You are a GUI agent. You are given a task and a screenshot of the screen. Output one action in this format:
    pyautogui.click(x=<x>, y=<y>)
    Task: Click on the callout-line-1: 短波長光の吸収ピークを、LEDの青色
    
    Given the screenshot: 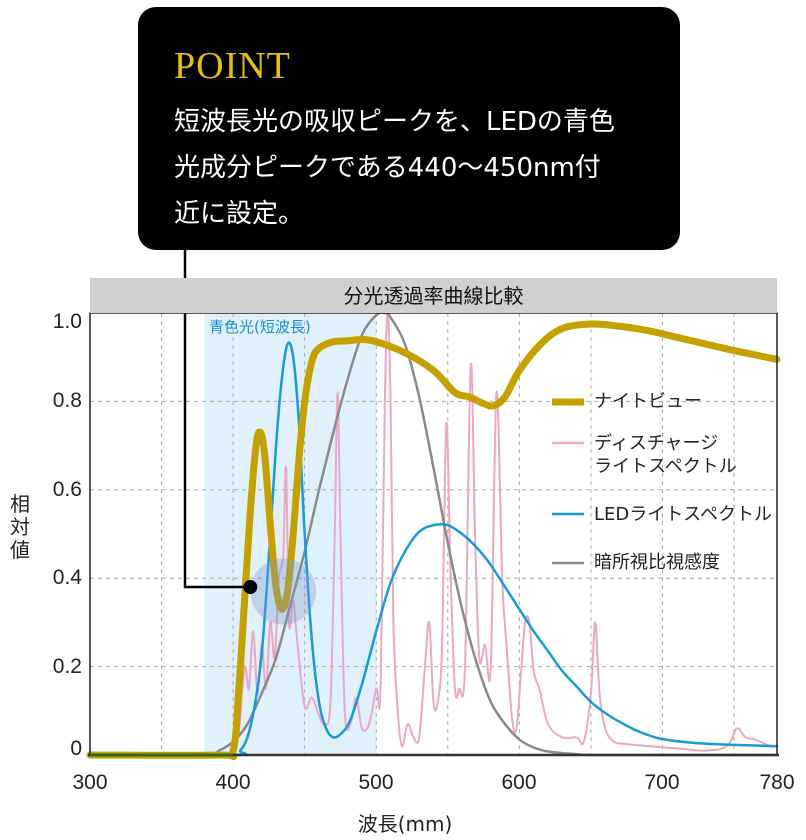 What is the action you would take?
    pyautogui.click(x=394, y=122)
    